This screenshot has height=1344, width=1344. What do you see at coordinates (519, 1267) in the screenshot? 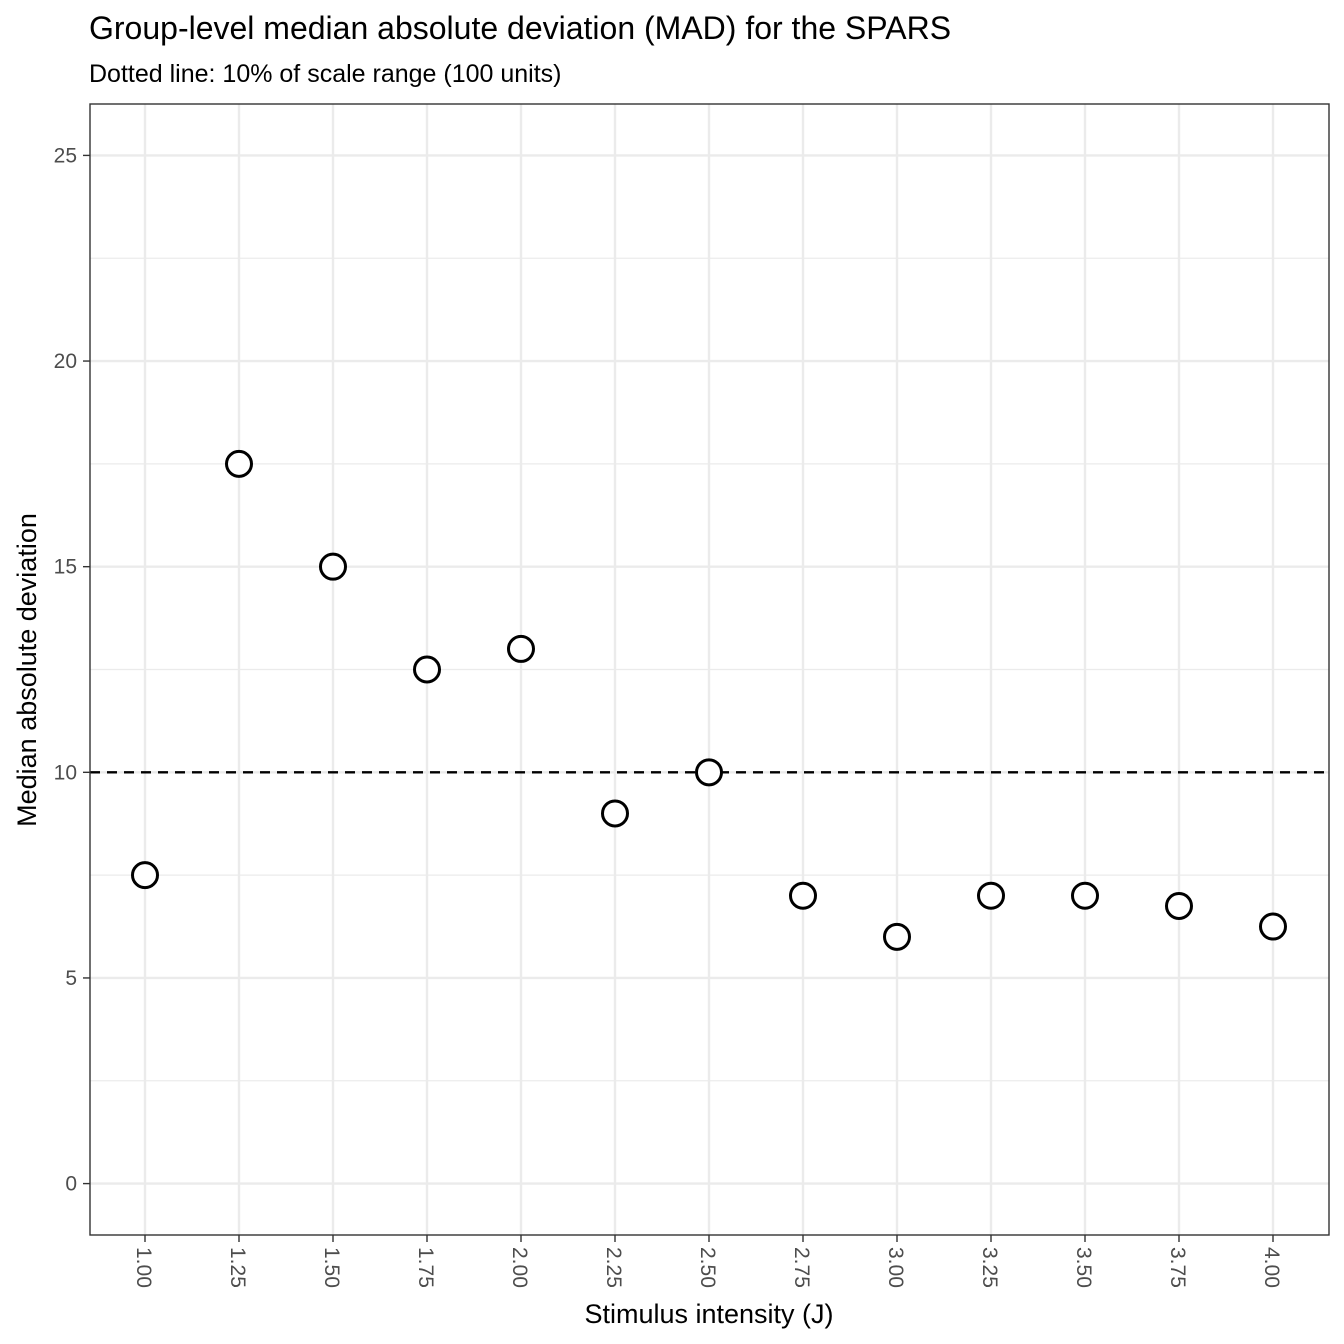
I see `x-tick-label: 2.00` at bounding box center [519, 1267].